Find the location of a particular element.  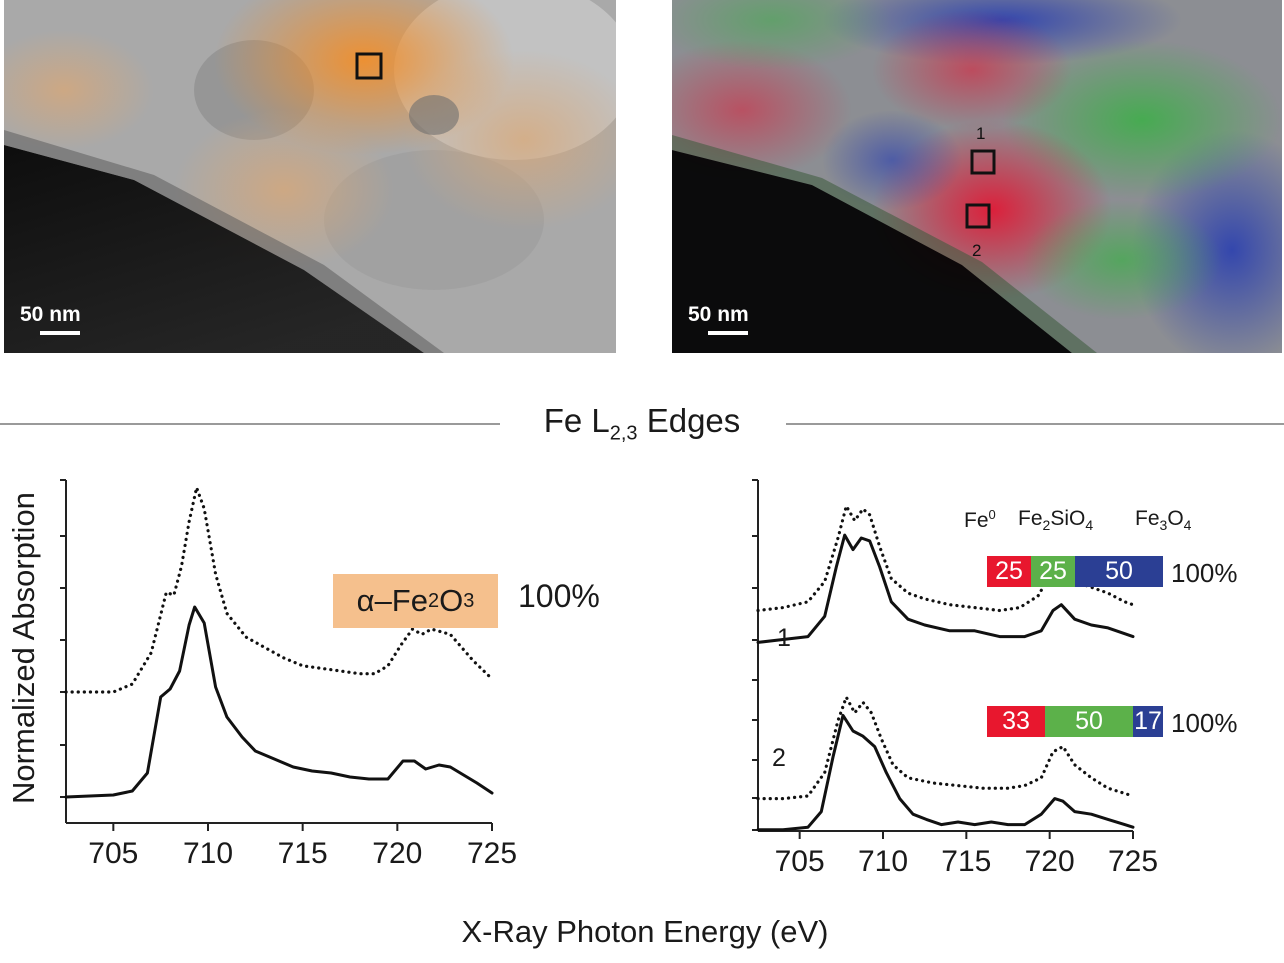

segment-fe0: 25 is located at coordinates (1009, 571).